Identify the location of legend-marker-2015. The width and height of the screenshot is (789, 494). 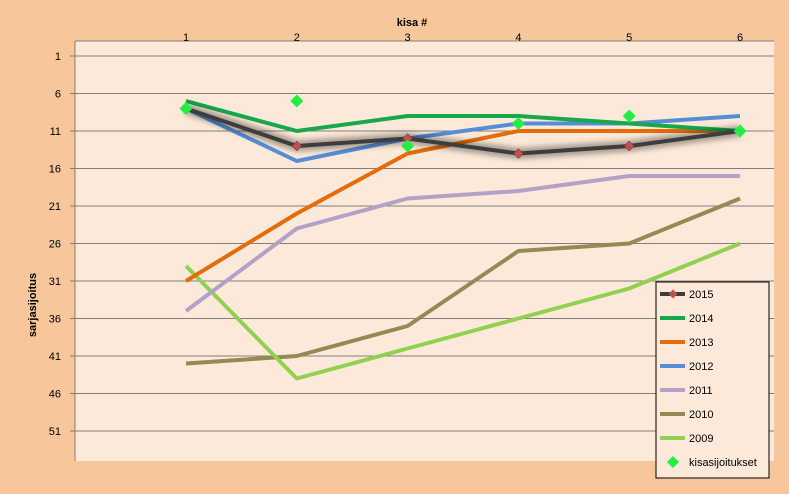
(673, 294).